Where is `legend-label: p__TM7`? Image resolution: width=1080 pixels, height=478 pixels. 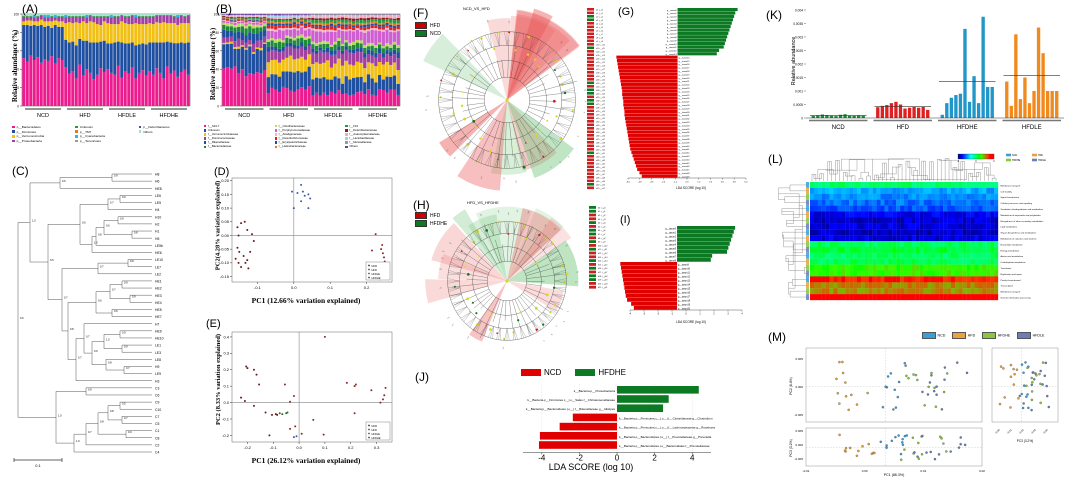 legend-label: p__TM7 is located at coordinates (85, 131).